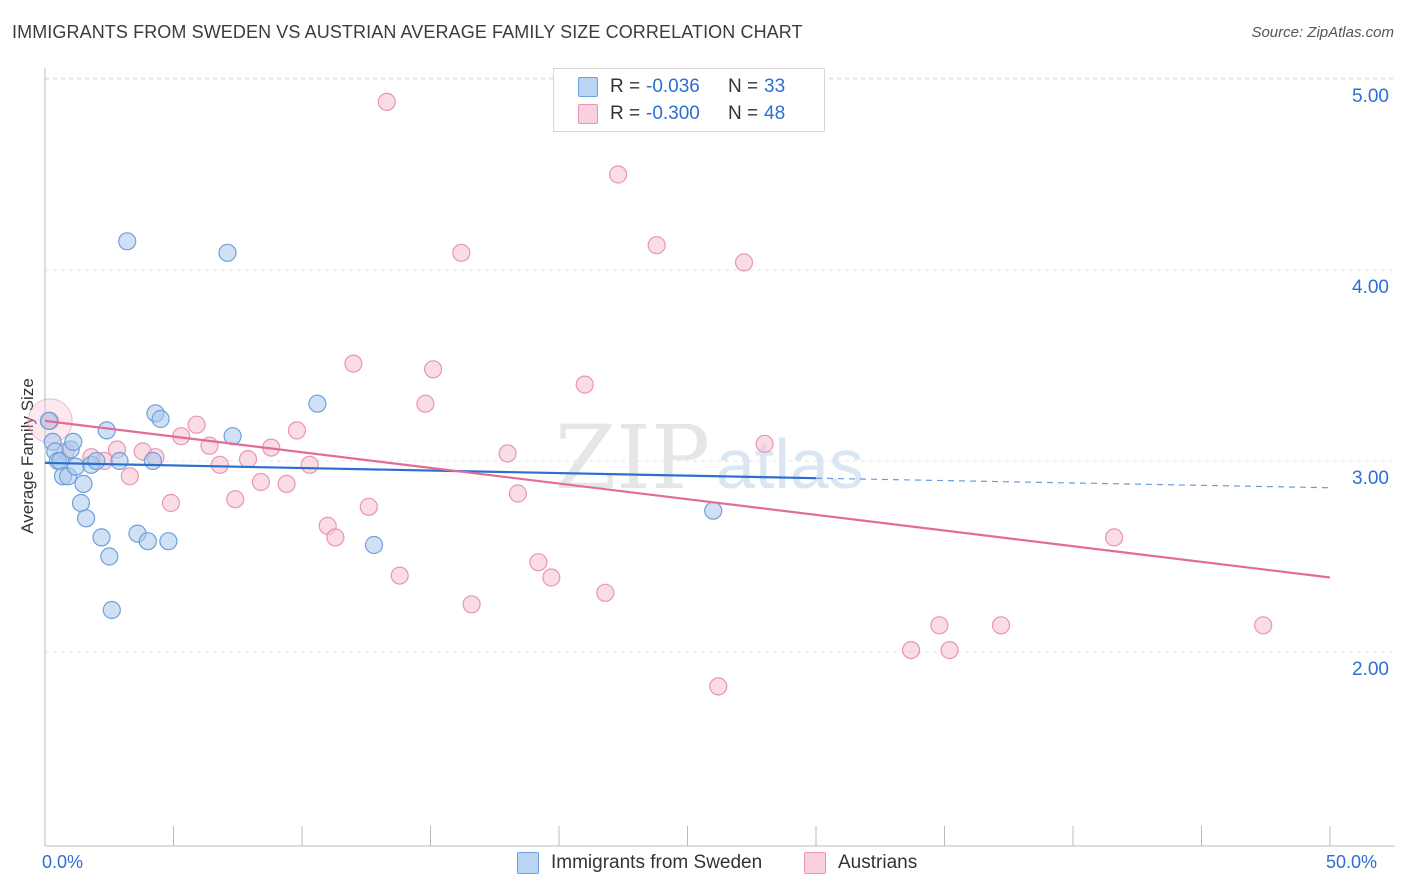 The height and width of the screenshot is (892, 1406). Describe the element at coordinates (1322, 32) in the screenshot. I see `source-note: Source: ZipAtlas.com` at that location.